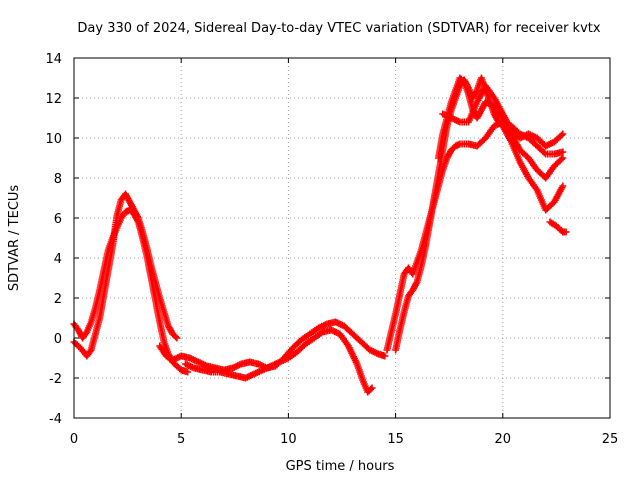 The image size is (640, 480). What do you see at coordinates (53, 99) in the screenshot?
I see `y-tick-label: 12` at bounding box center [53, 99].